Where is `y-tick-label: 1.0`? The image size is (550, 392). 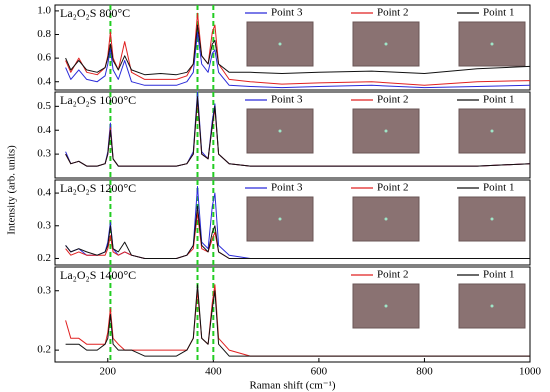
y-tick-label: 1.0 is located at coordinates (44, 10).